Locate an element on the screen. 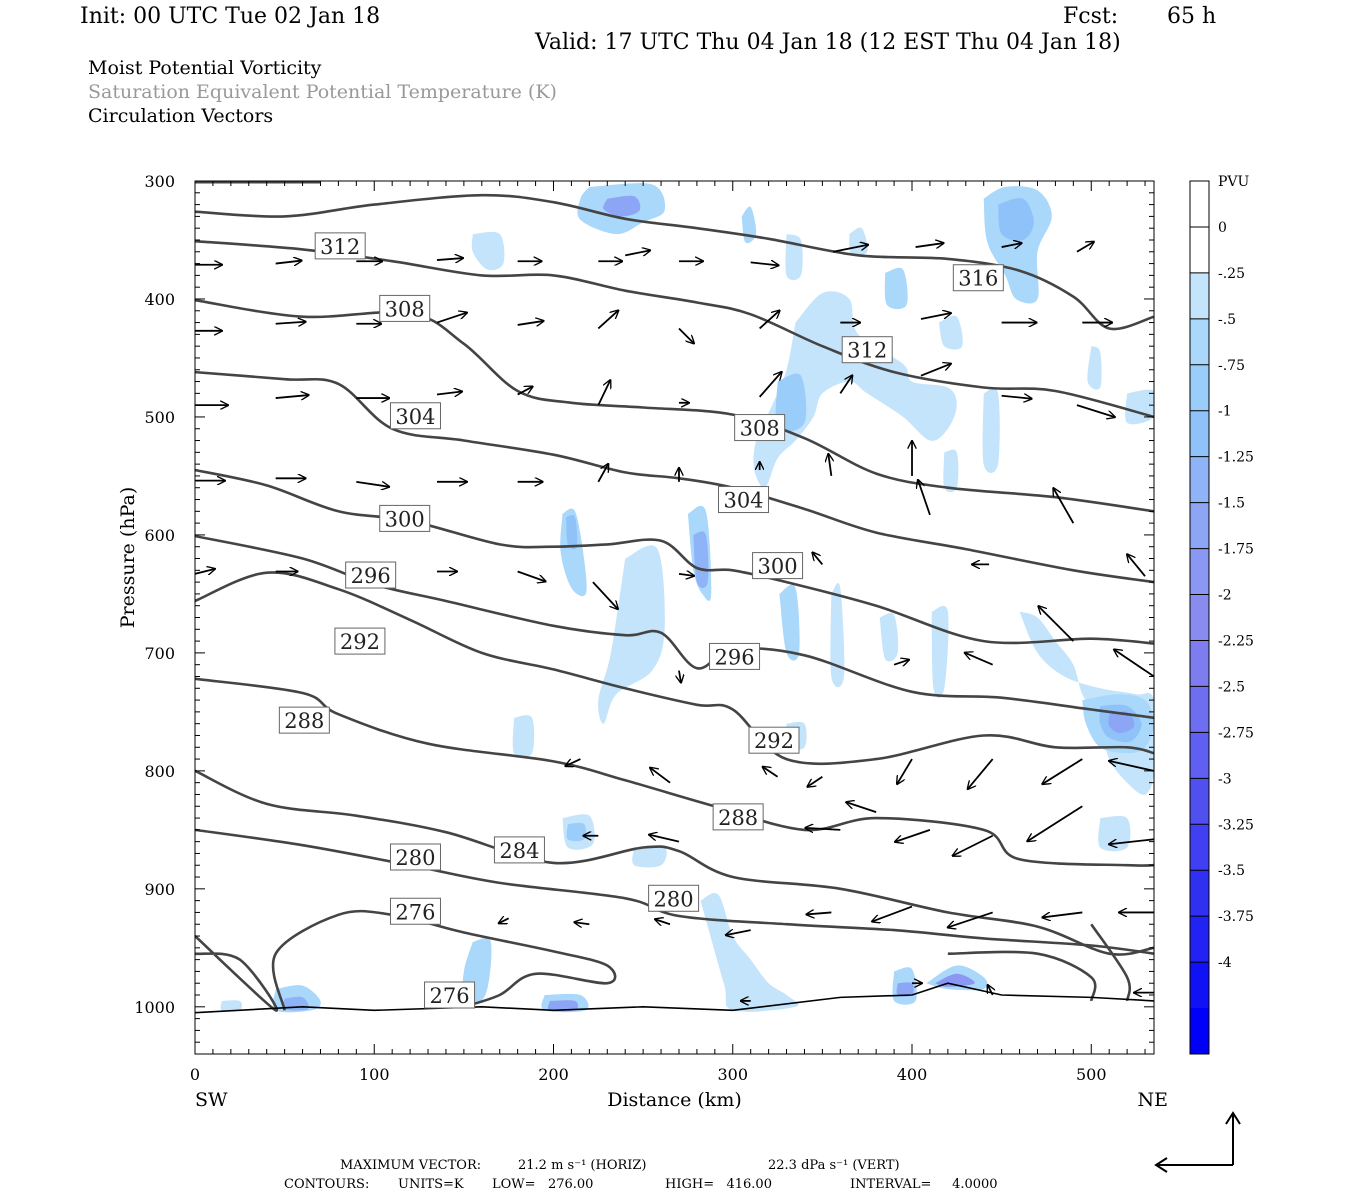 Image resolution: width=1350 pixels, height=1200 pixels. contour-label: 288 is located at coordinates (304, 721).